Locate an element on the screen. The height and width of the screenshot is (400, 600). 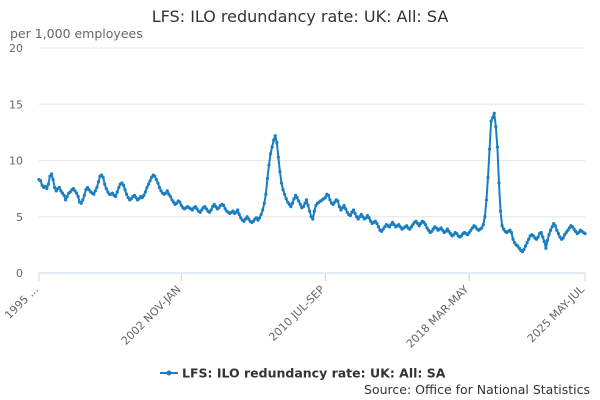
chart-title: LFS: ILO redundancy rate: UK: All: SA is located at coordinates (300, 16).